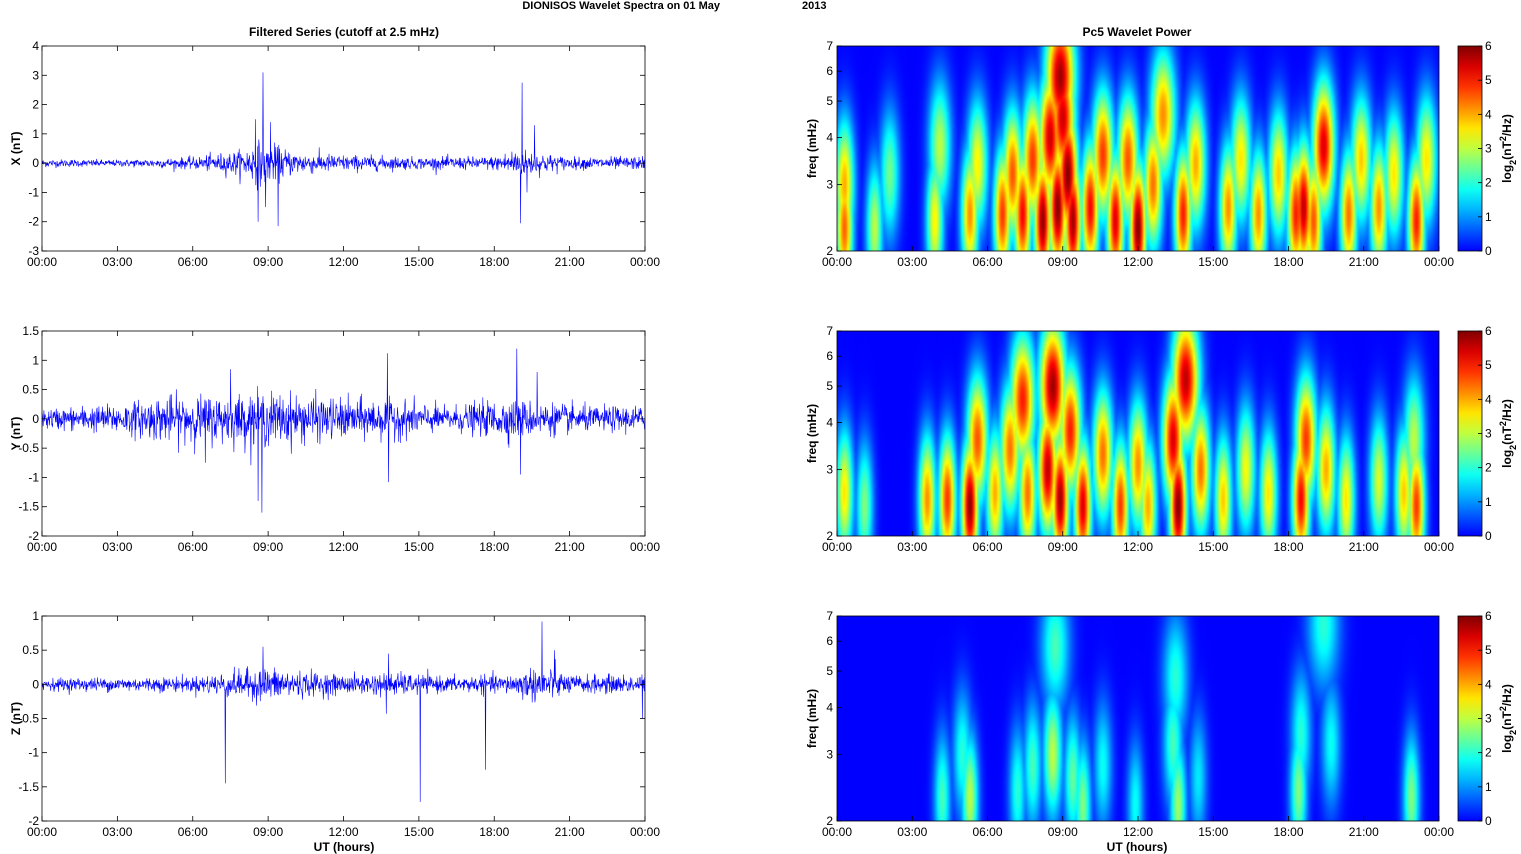 This screenshot has width=1521, height=854. I want to click on wavelet-power-map-z, so click(1138, 718).